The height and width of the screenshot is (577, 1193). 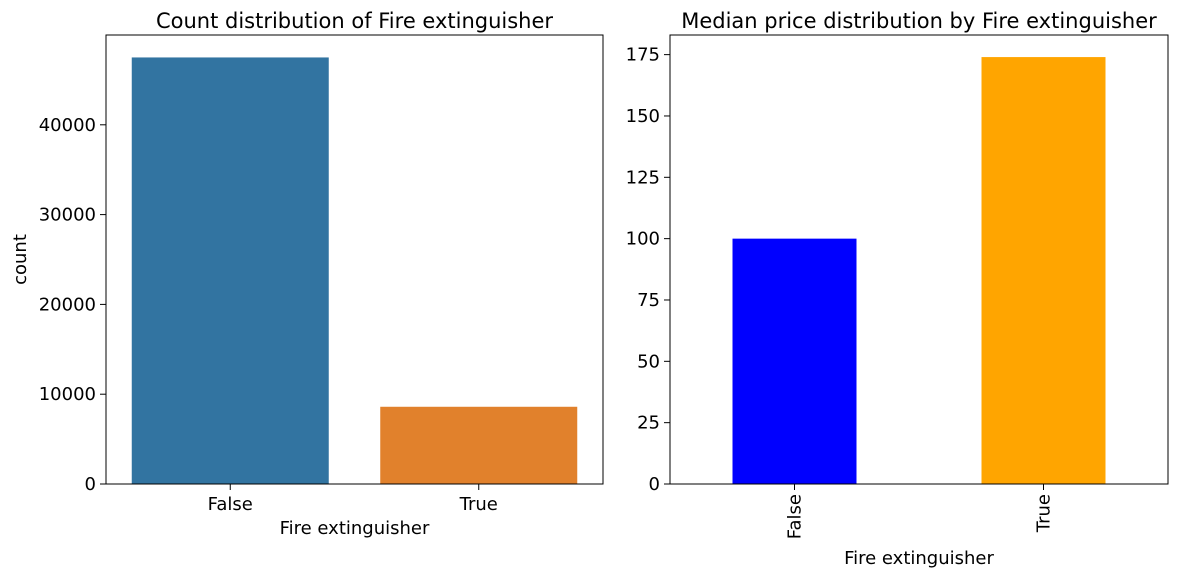 I want to click on price-bar-true, so click(x=1043, y=270).